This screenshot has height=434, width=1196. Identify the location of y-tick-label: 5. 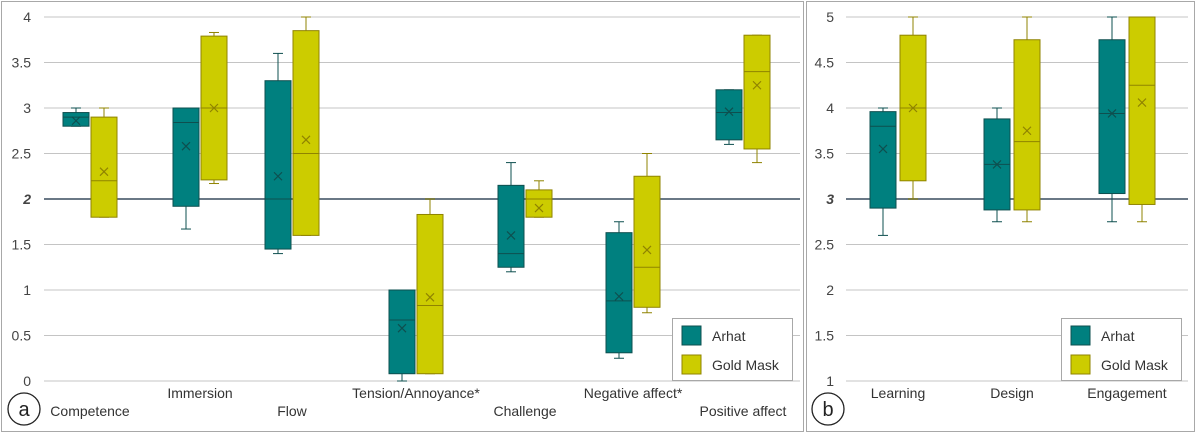
(830, 17).